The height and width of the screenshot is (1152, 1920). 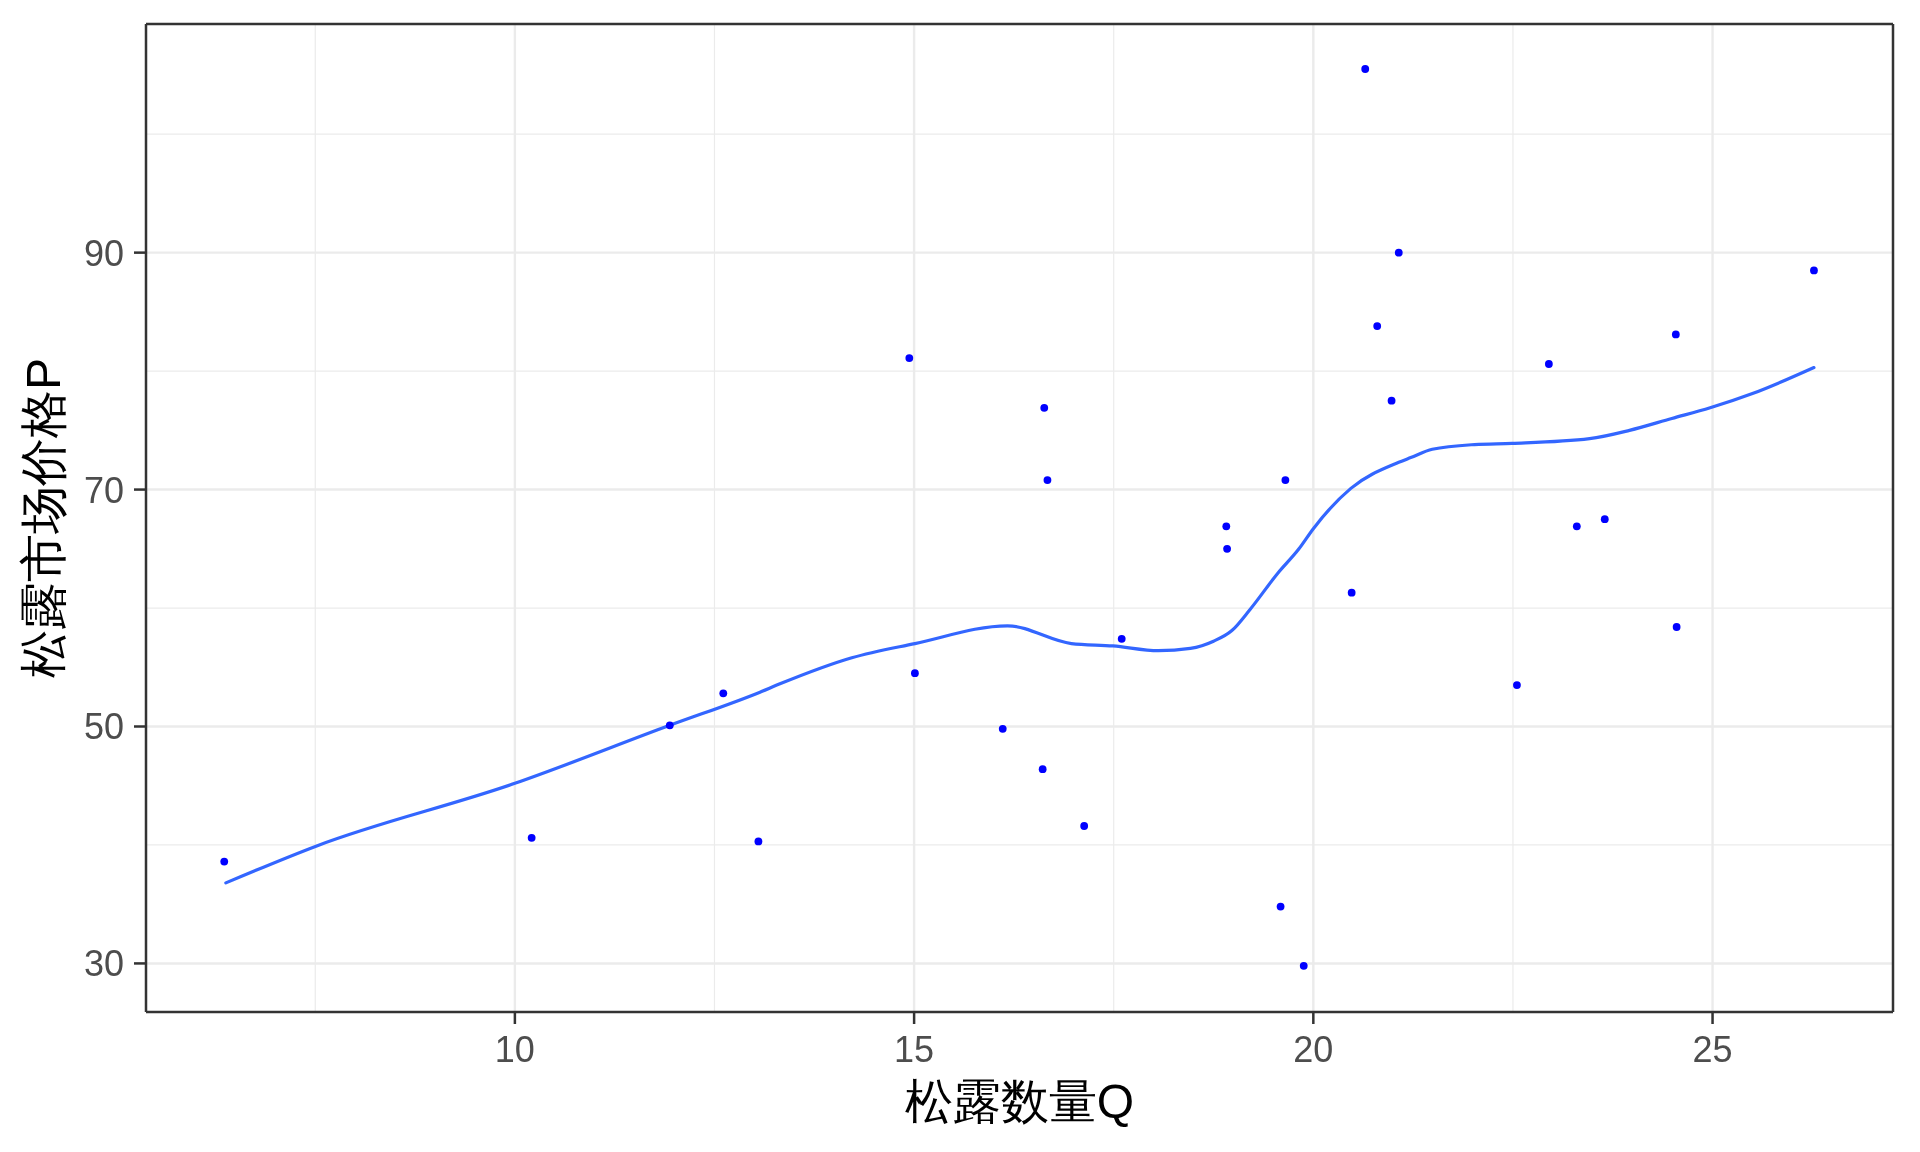 I want to click on x-tick-label: 10, so click(x=514, y=1049).